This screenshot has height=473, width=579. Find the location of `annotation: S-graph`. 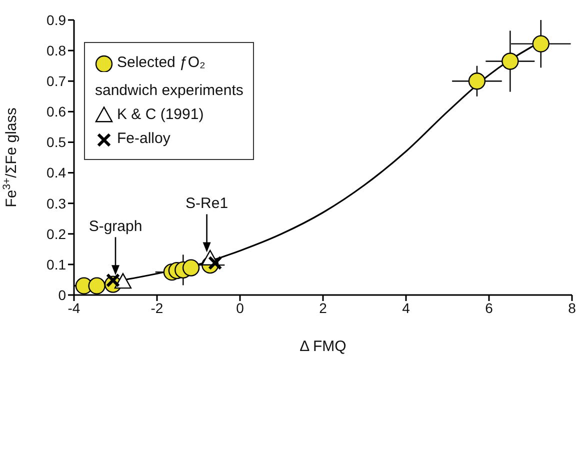

annotation: S-graph is located at coordinates (115, 227).